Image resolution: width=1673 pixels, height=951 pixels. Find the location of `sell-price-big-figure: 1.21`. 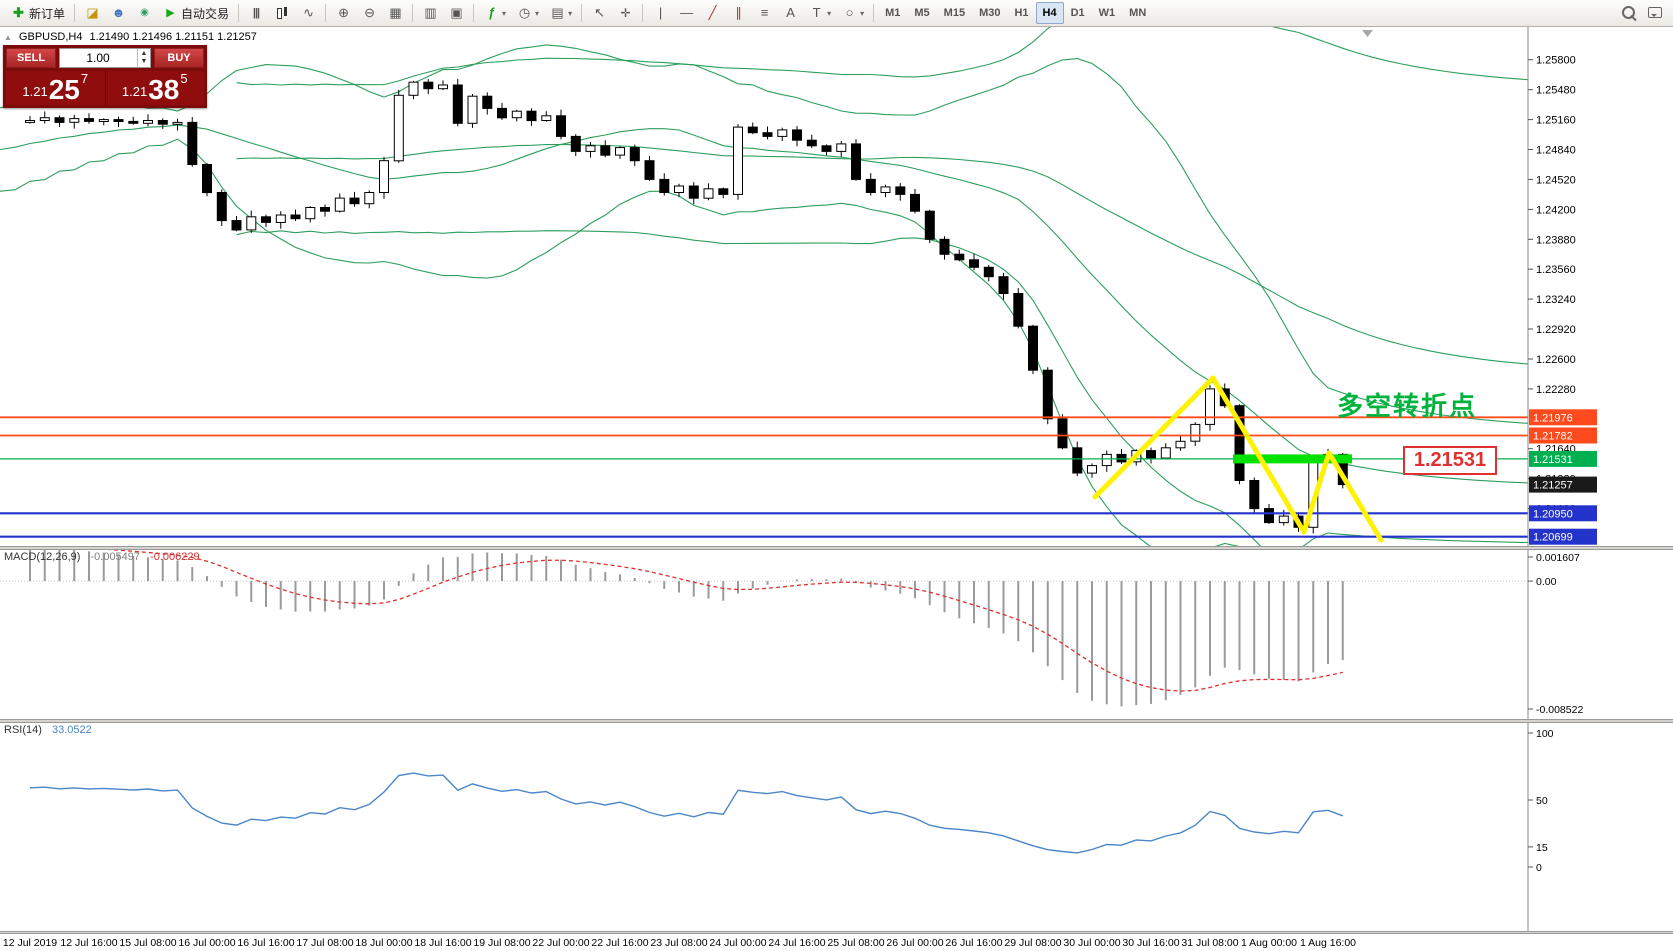

sell-price-big-figure: 1.21 is located at coordinates (35, 91).